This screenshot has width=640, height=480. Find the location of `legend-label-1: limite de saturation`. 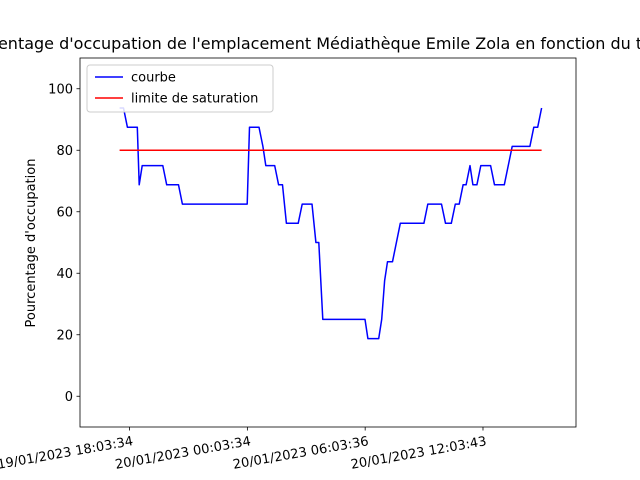

legend-label-1: limite de saturation is located at coordinates (194, 99).